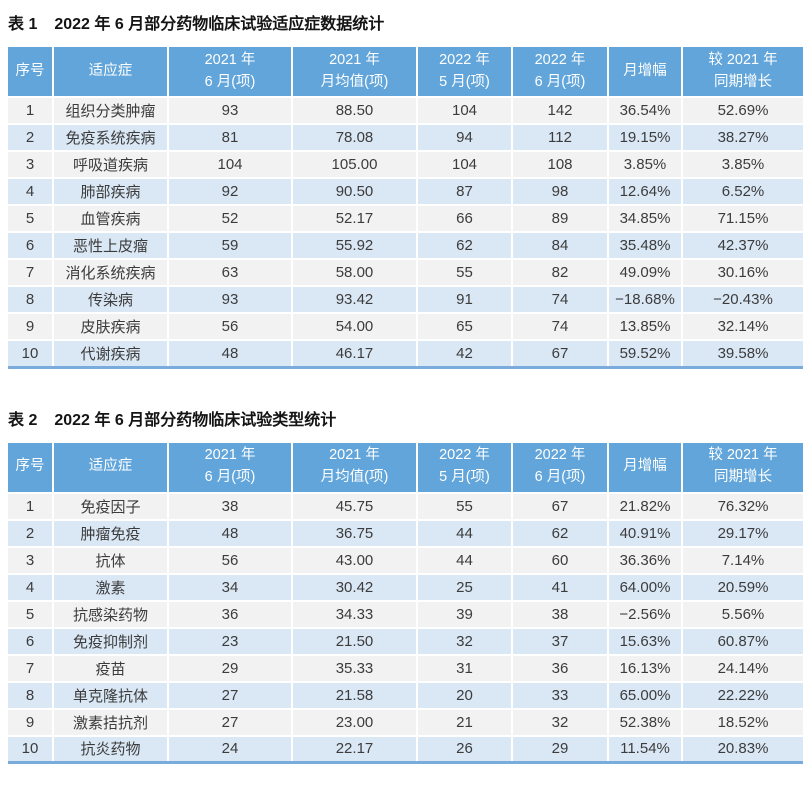 The image size is (808, 808). I want to click on cell-avg-2021: 22.17, so click(354, 749).